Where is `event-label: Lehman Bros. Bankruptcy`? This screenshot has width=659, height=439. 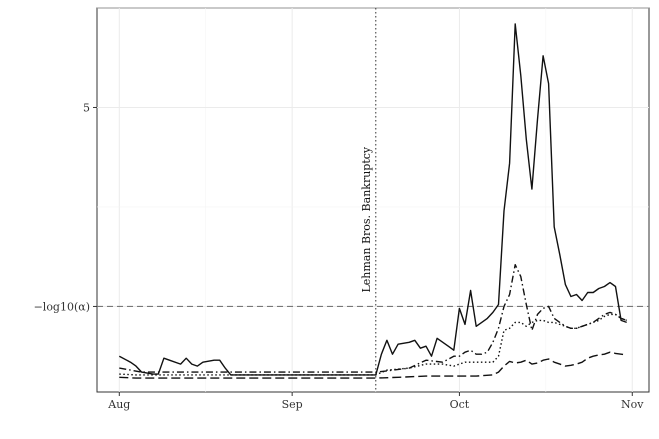 event-label: Lehman Bros. Bankruptcy is located at coordinates (366, 219).